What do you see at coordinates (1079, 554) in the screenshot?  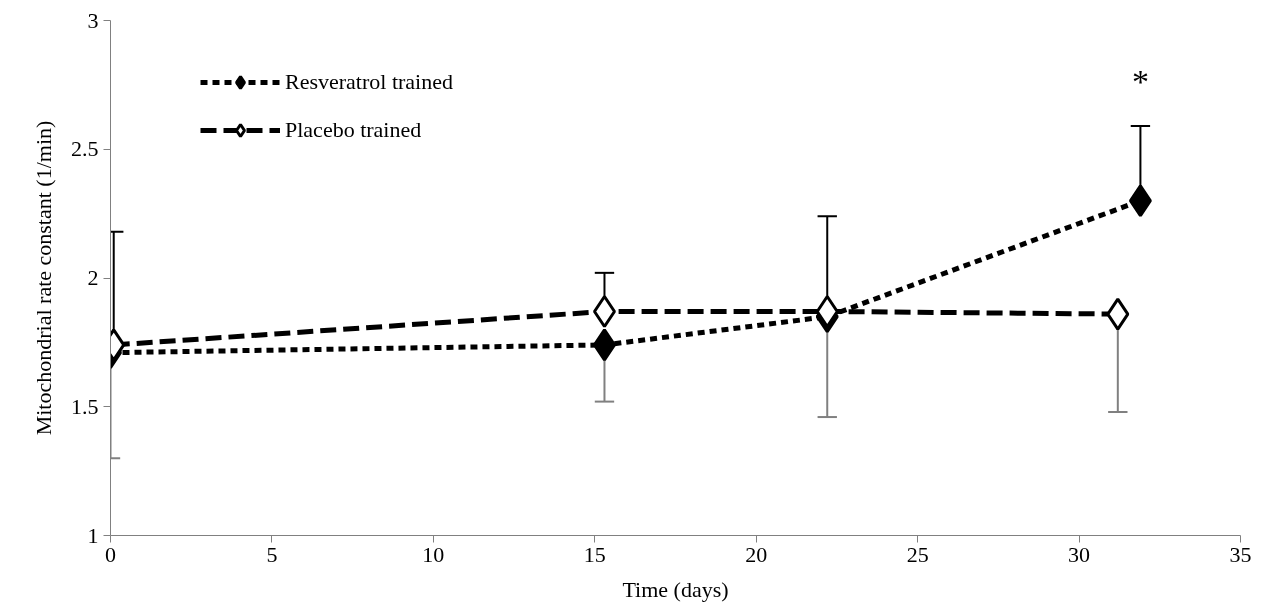 I see `x-tick-label: 30` at bounding box center [1079, 554].